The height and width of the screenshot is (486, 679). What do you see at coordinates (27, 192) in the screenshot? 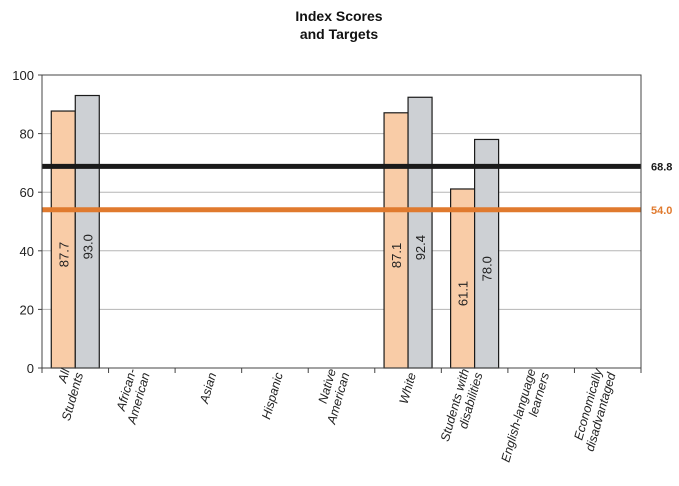
I see `y-tick-label: 60` at bounding box center [27, 192].